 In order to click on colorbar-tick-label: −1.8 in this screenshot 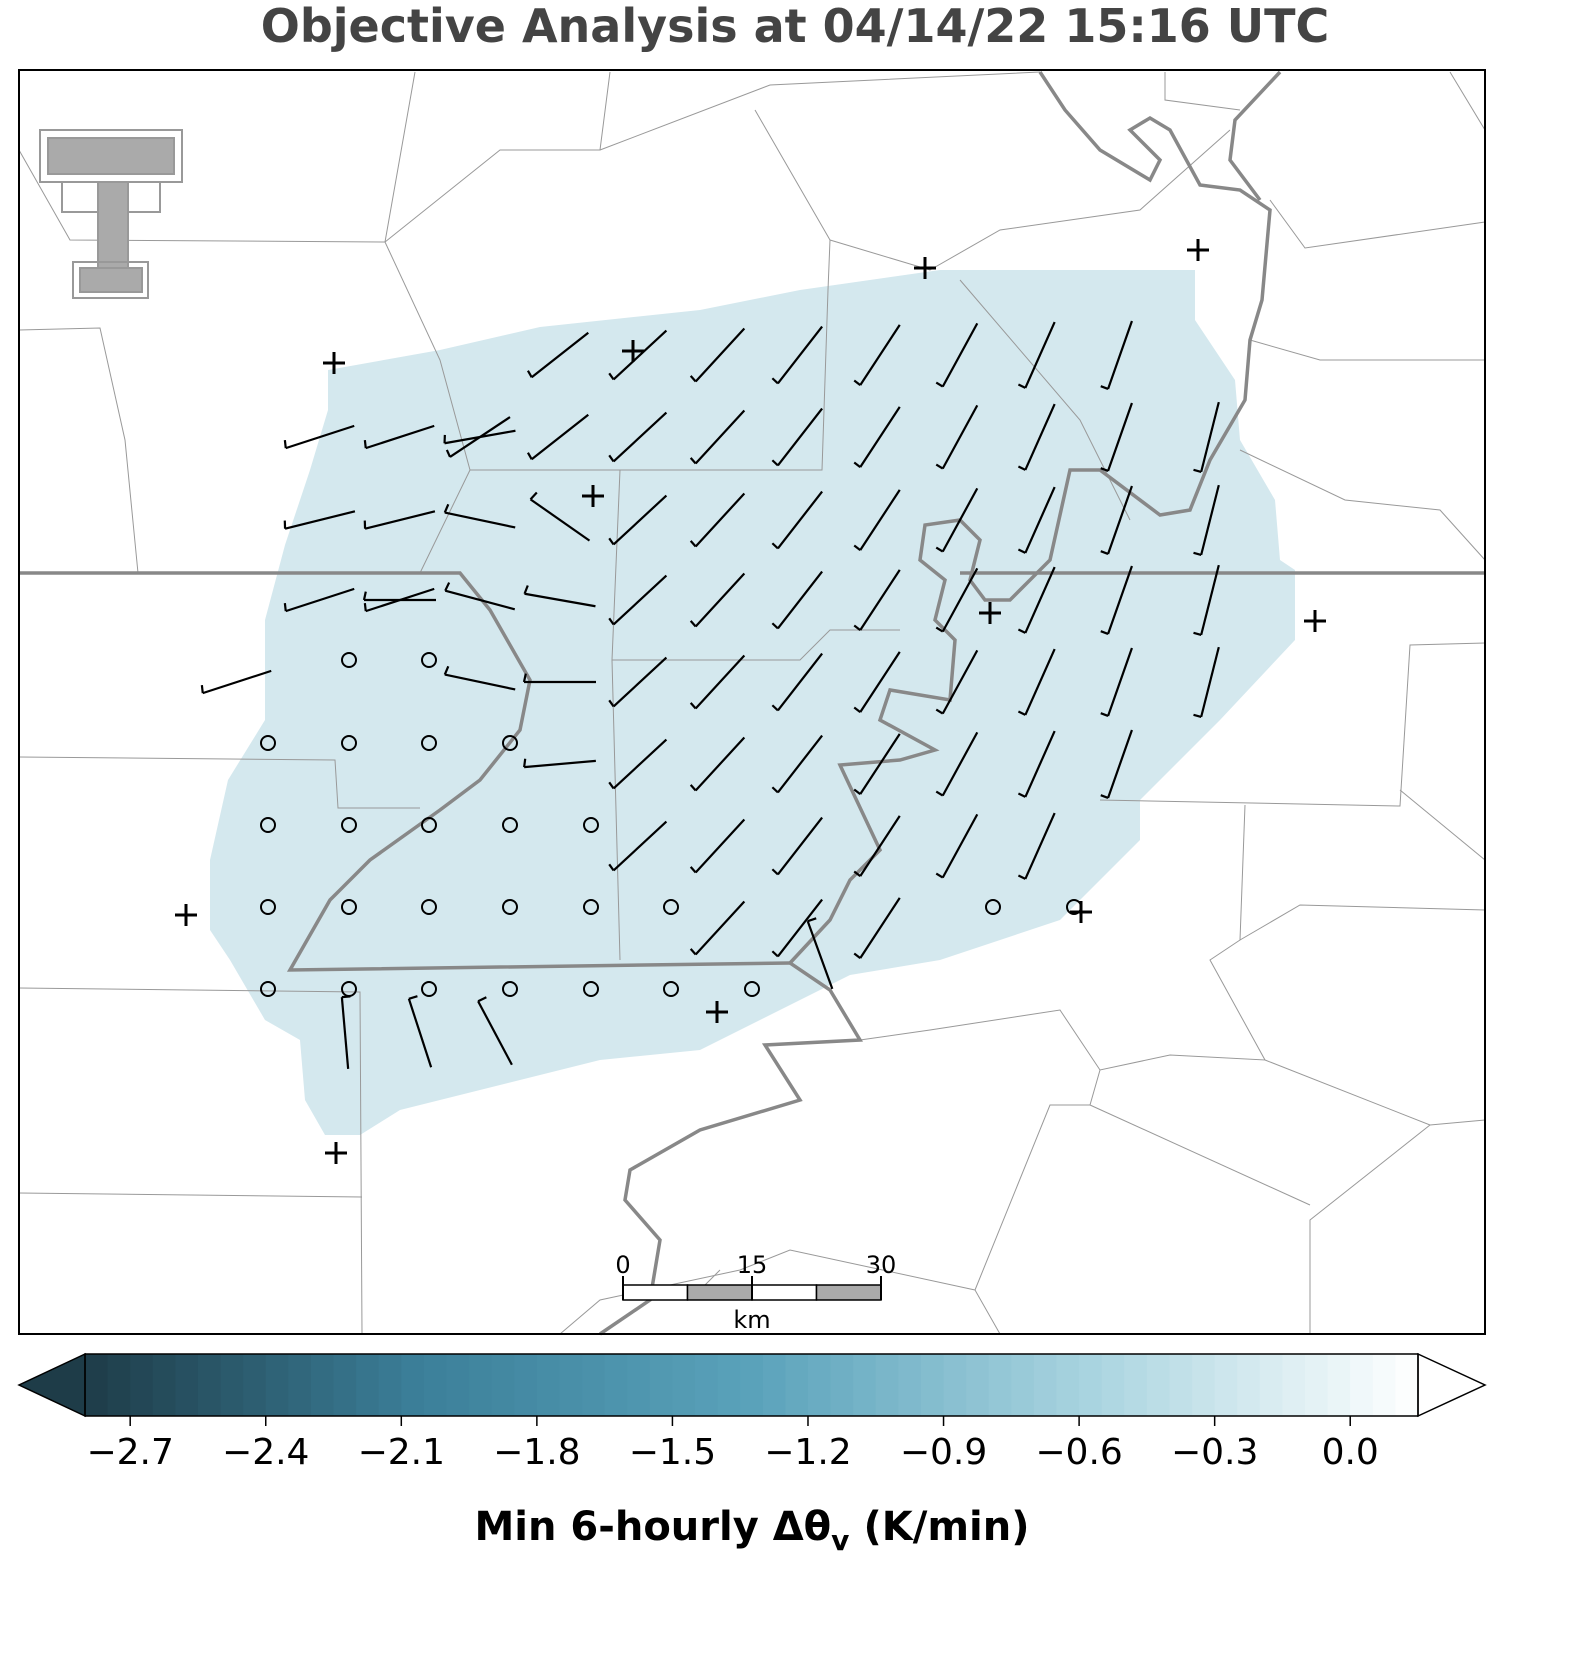, I will do `click(536, 1452)`.